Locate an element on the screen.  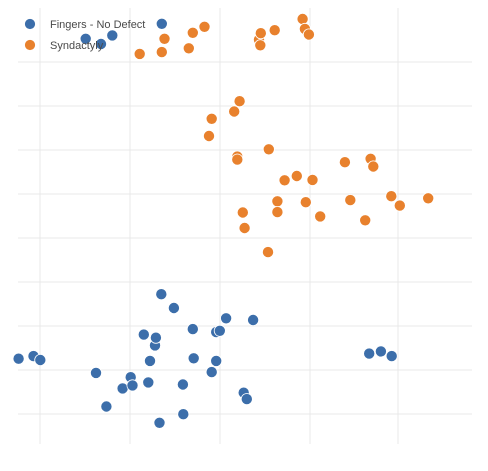
legend-label-0: Fingers - No Defect is located at coordinates (97, 25).